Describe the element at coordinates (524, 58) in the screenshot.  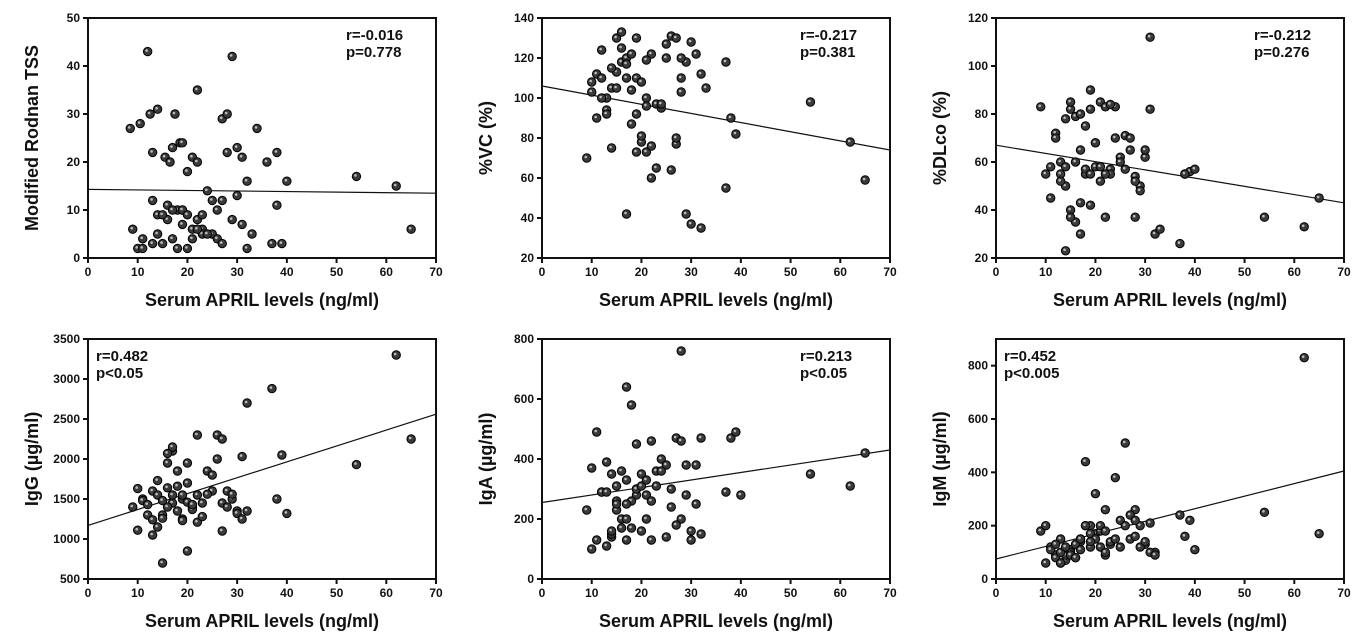
I see `y-tick-label: 120` at that location.